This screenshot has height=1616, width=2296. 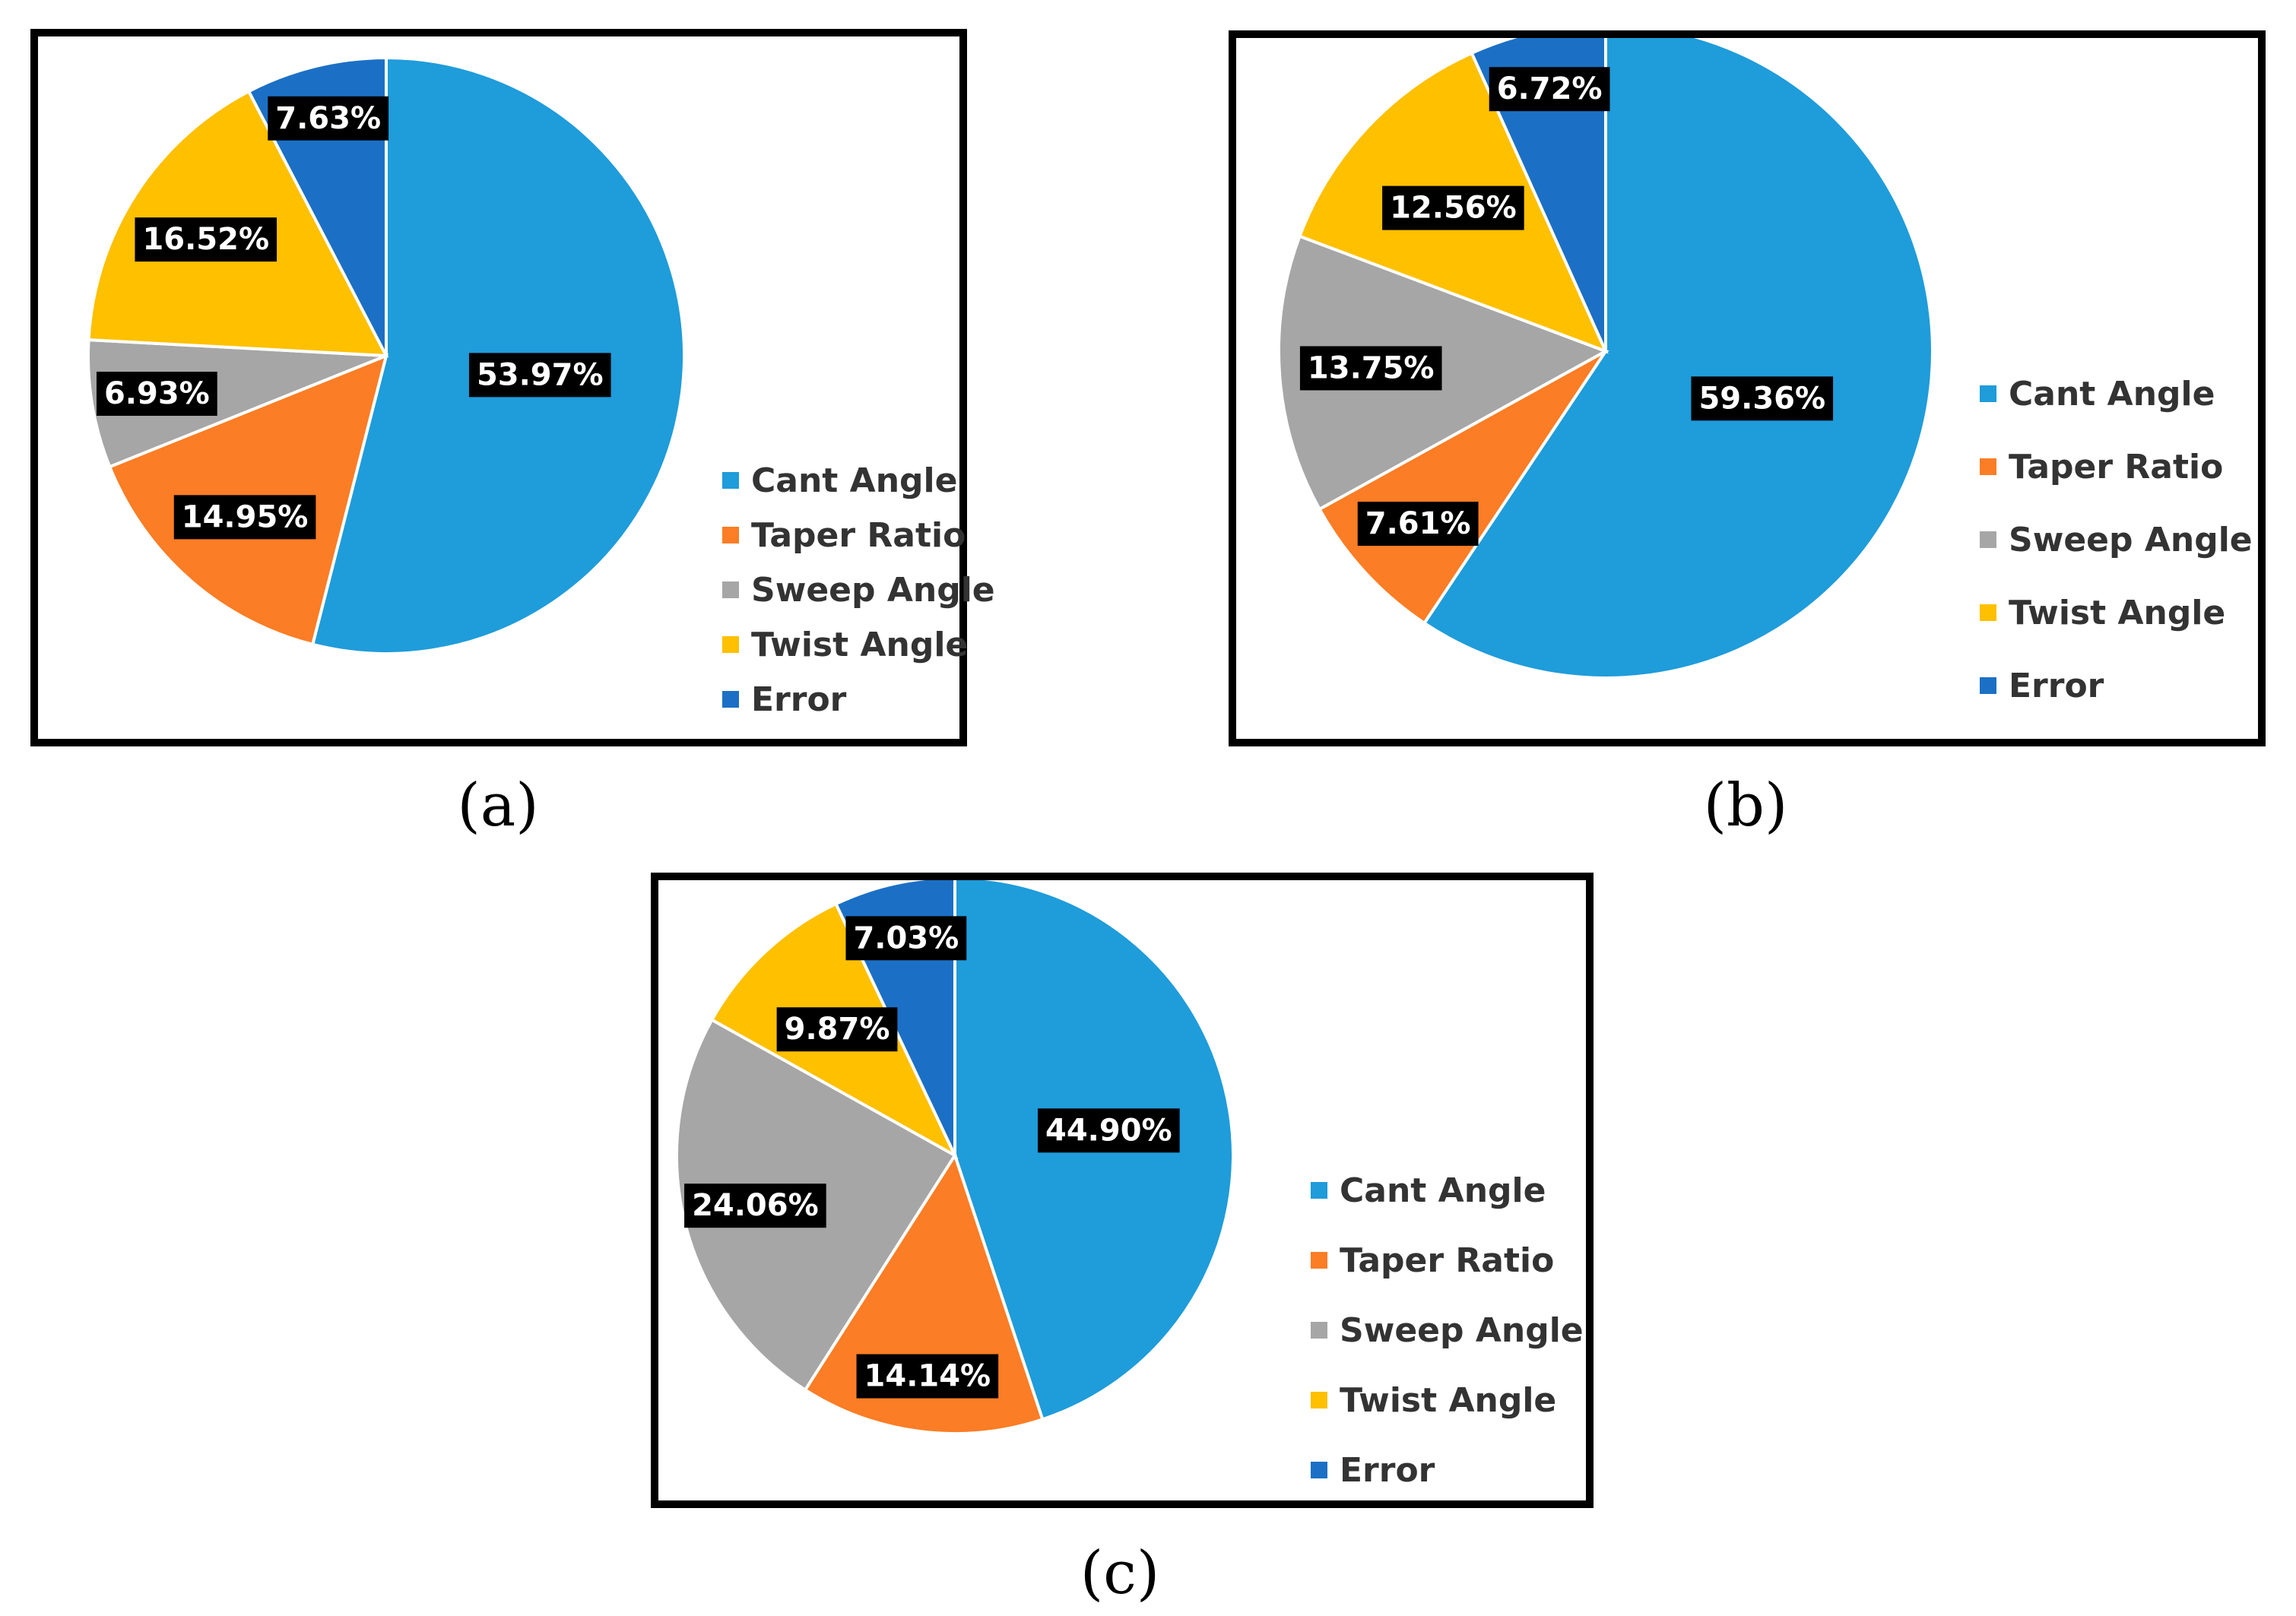 I want to click on caption-a: (a), so click(x=498, y=806).